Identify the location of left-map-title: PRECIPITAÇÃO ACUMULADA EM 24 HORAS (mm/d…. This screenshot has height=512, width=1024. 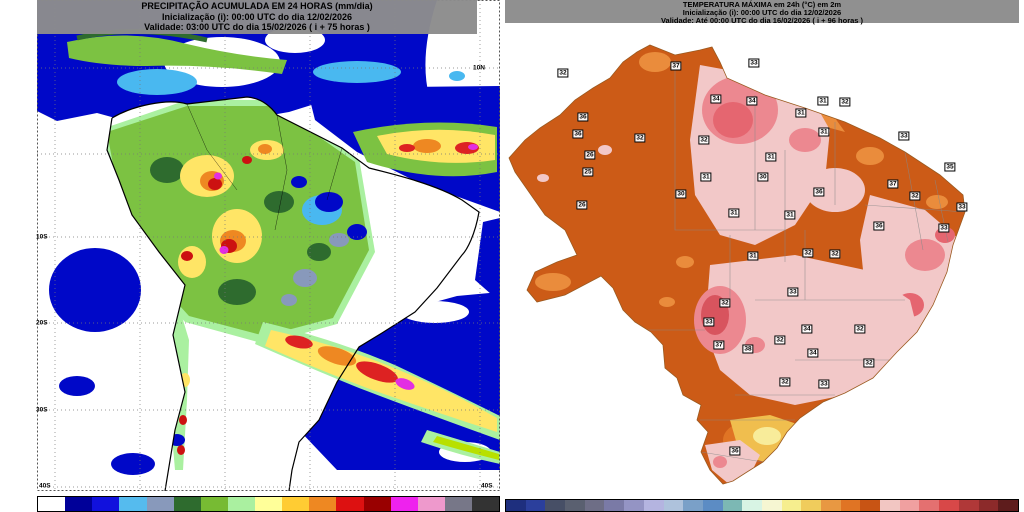
(257, 17).